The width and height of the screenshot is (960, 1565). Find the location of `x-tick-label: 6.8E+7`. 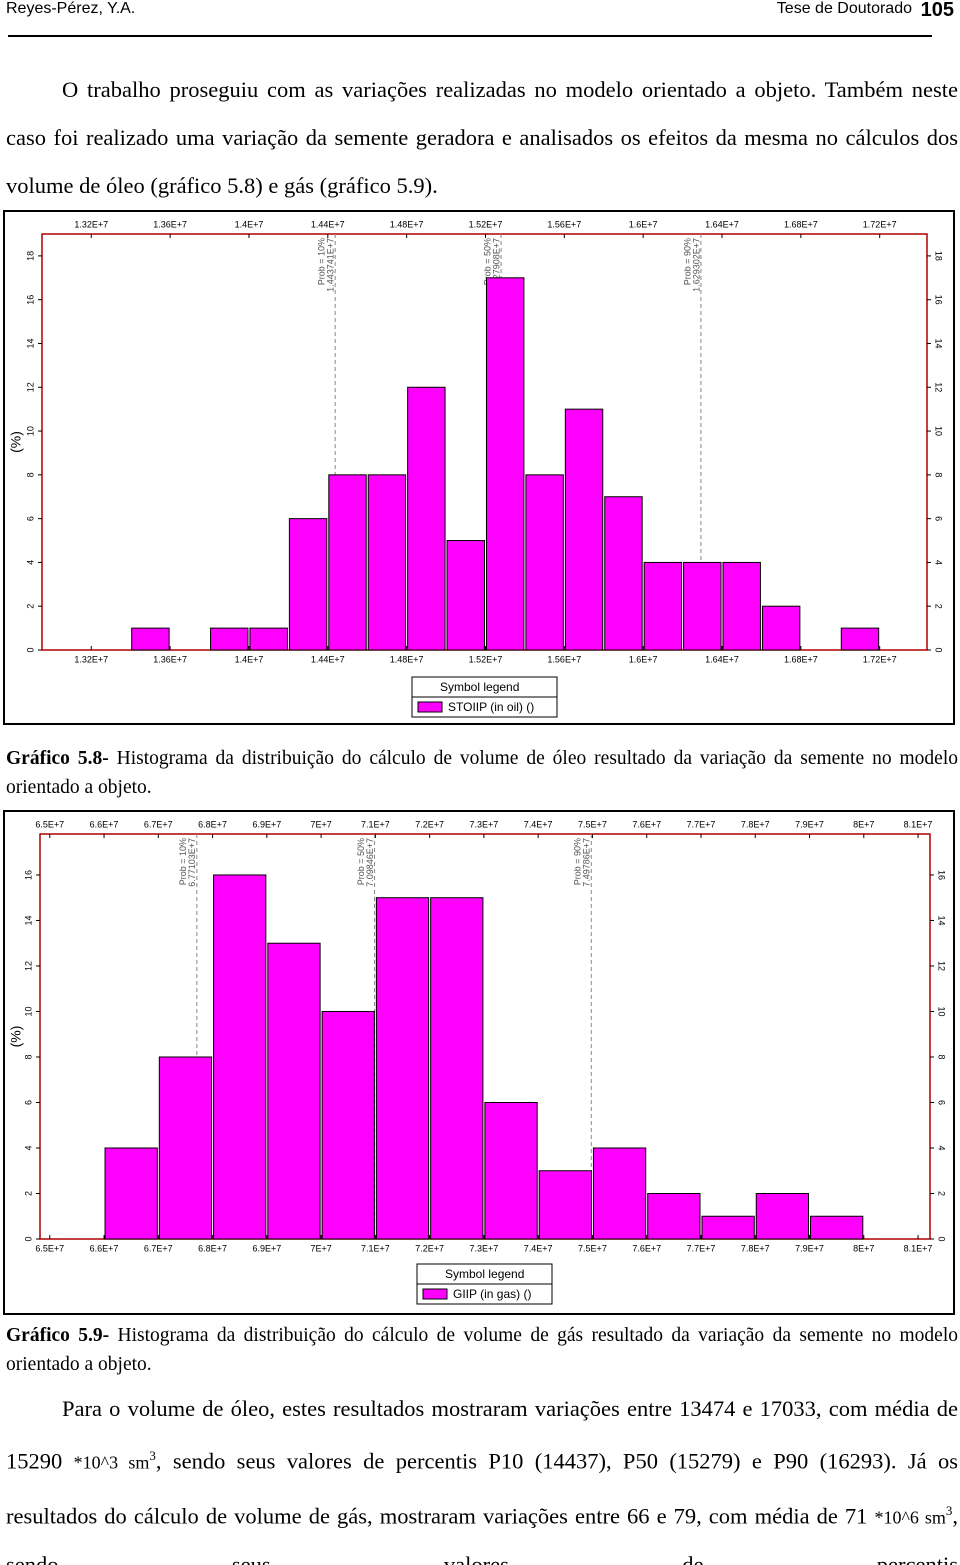

x-tick-label: 6.8E+7 is located at coordinates (212, 1248).